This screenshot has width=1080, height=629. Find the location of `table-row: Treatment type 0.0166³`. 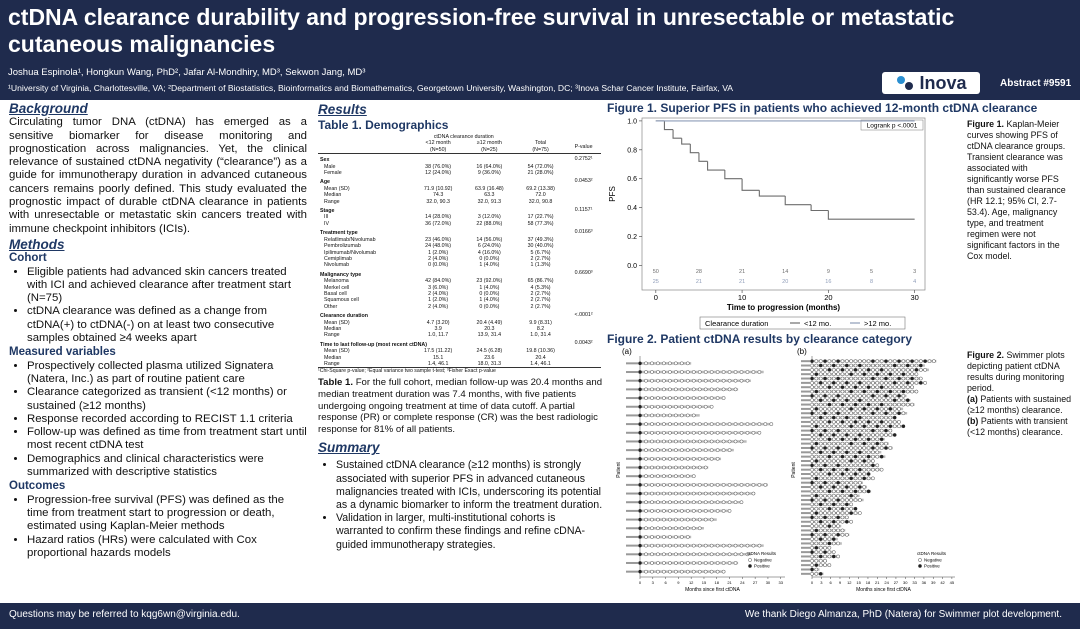

table-row: Treatment type 0.0166³ is located at coordinates (459, 232).